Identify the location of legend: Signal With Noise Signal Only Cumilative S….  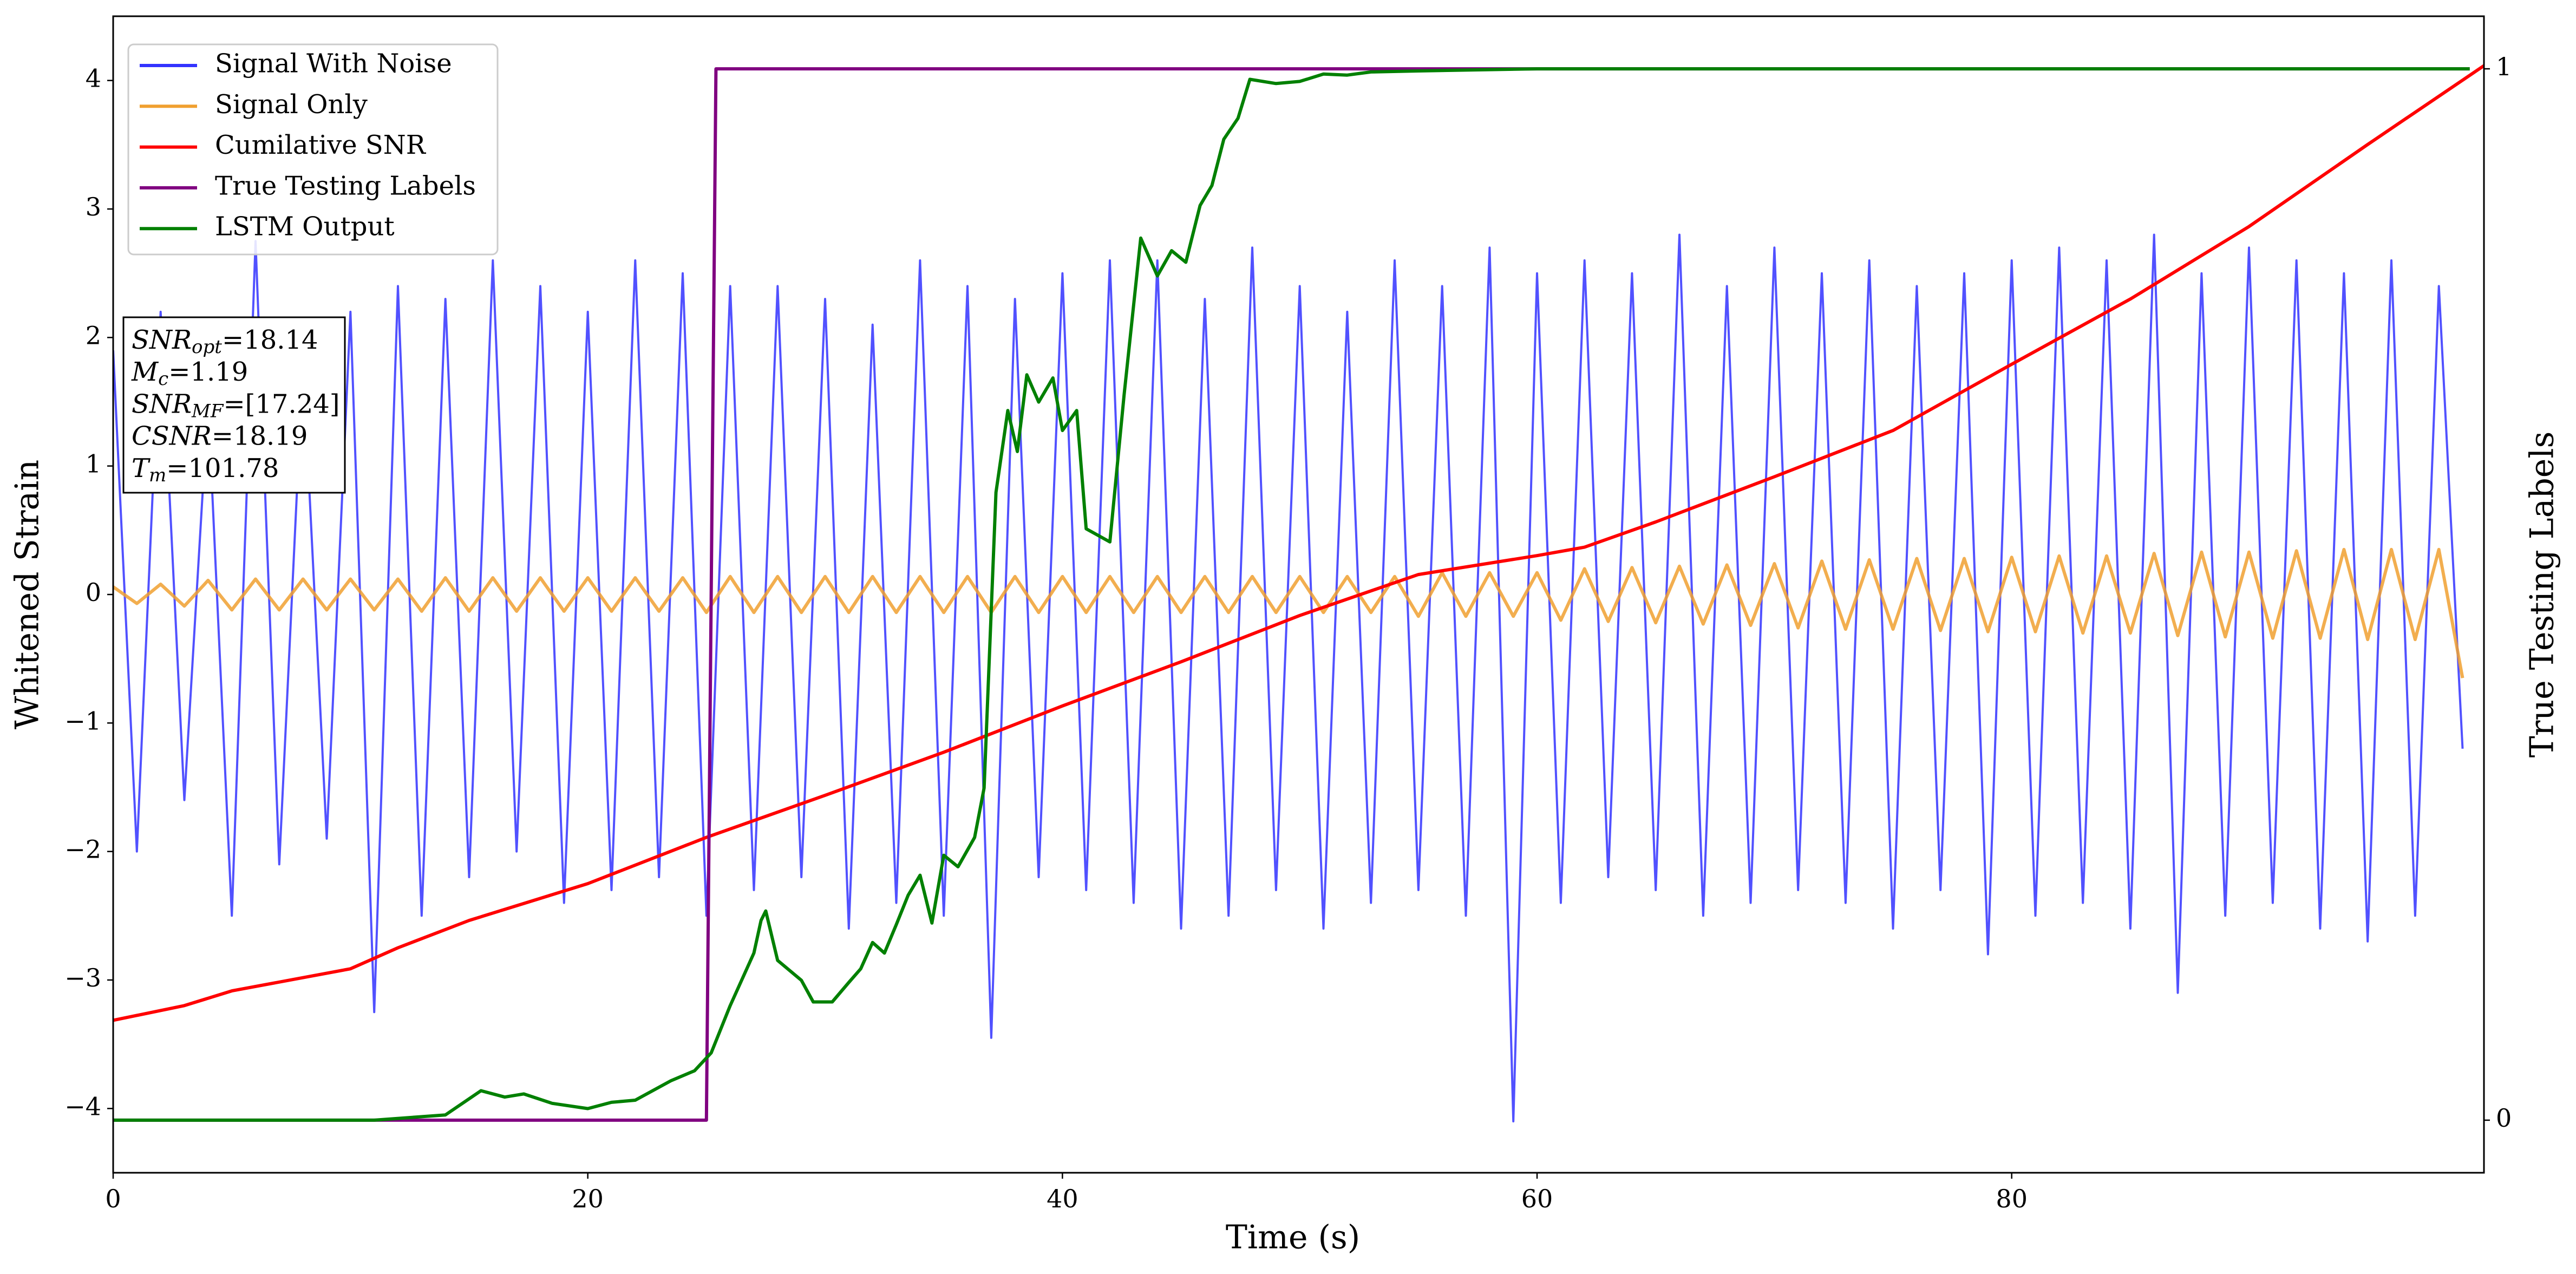
(313, 149).